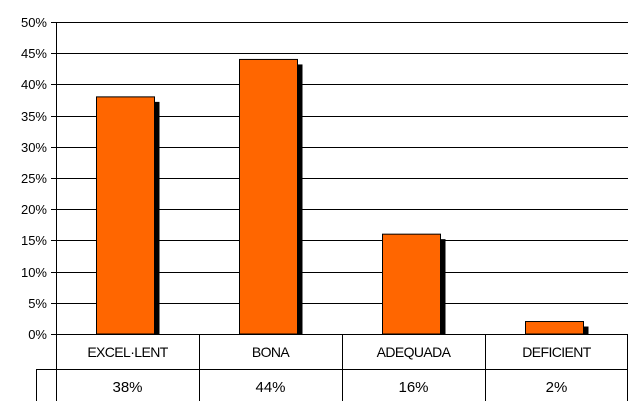 Image resolution: width=638 pixels, height=401 pixels. What do you see at coordinates (127, 352) in the screenshot?
I see `x-category-label: EXCEL·LENT` at bounding box center [127, 352].